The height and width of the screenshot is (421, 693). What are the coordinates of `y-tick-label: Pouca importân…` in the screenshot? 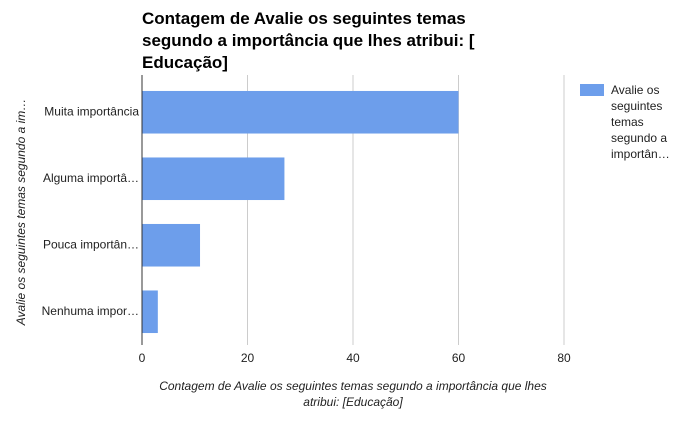 It's located at (91, 244).